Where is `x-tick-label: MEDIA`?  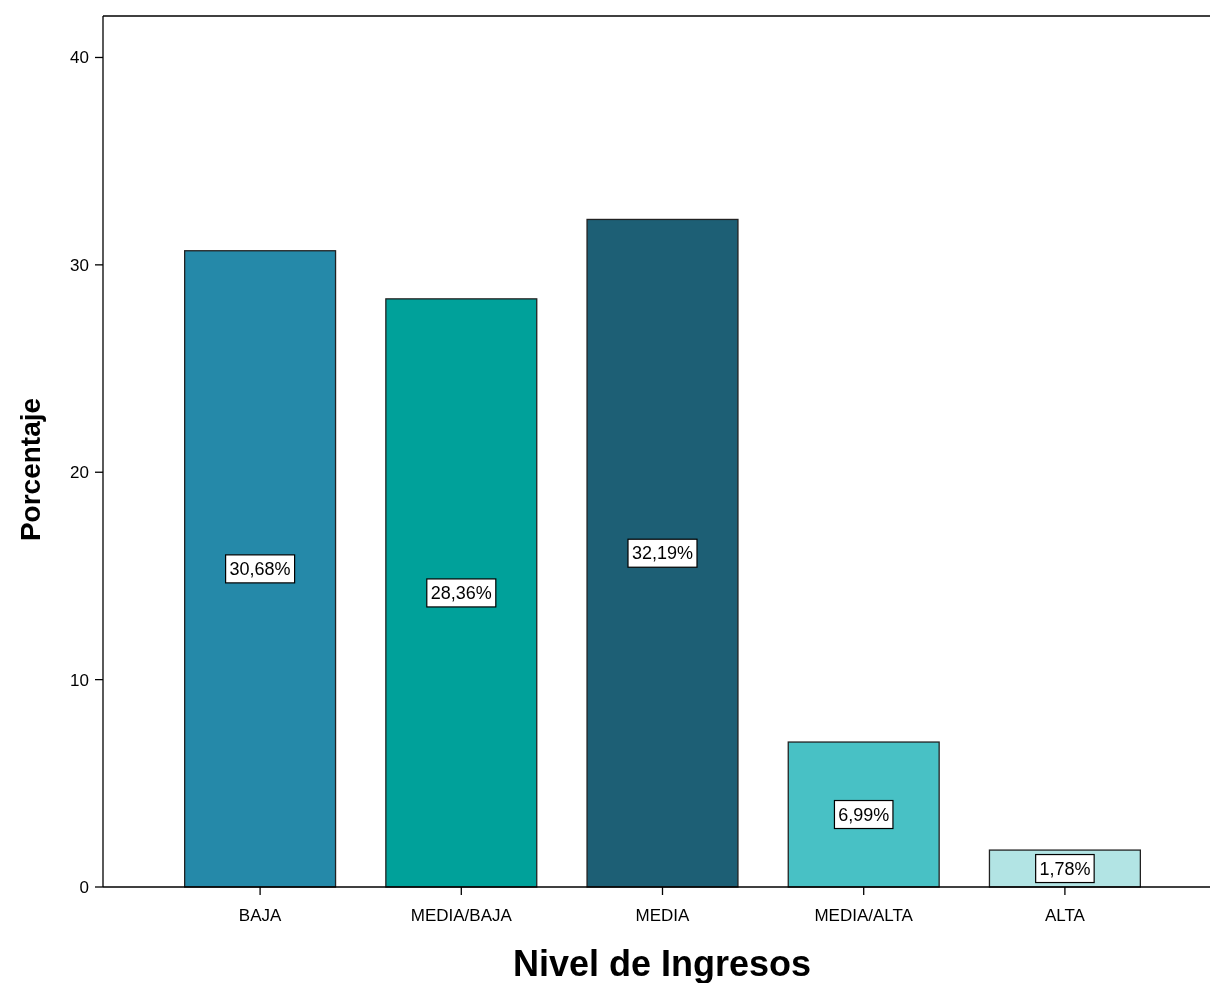 x-tick-label: MEDIA is located at coordinates (663, 915).